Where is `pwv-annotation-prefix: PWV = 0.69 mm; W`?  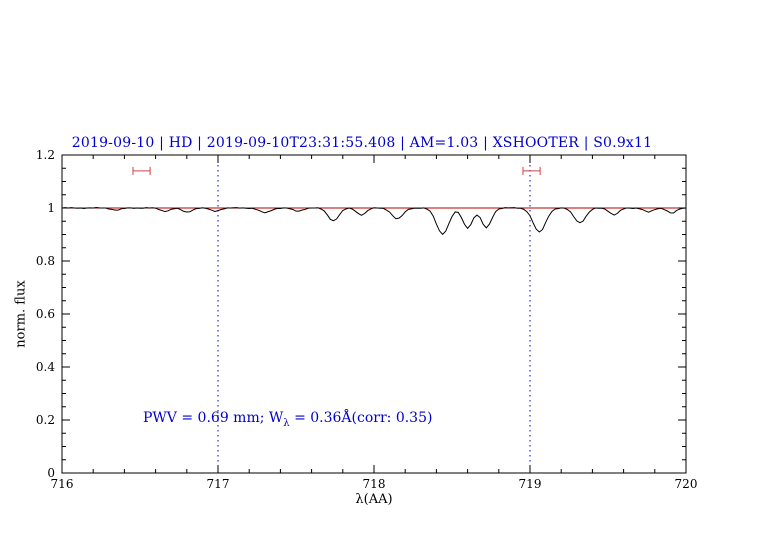
pwv-annotation-prefix: PWV = 0.69 mm; W is located at coordinates (213, 418).